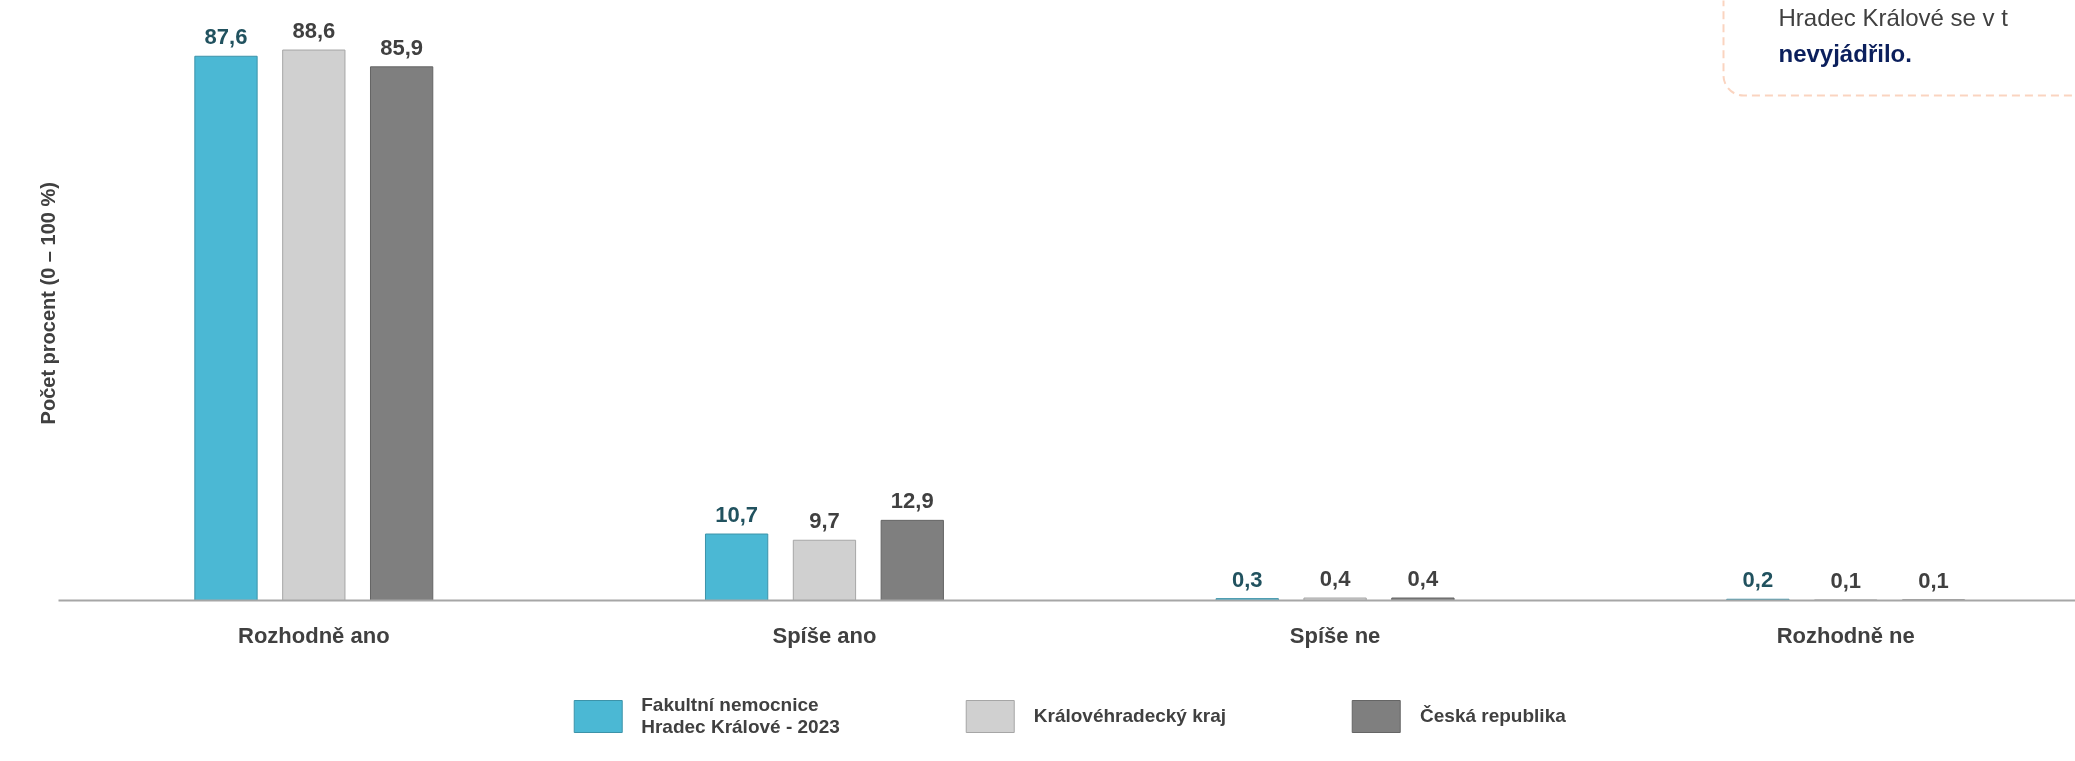 This screenshot has height=761, width=2075. What do you see at coordinates (1130, 715) in the screenshot?
I see `legend-label: Královéhradecký kraj` at bounding box center [1130, 715].